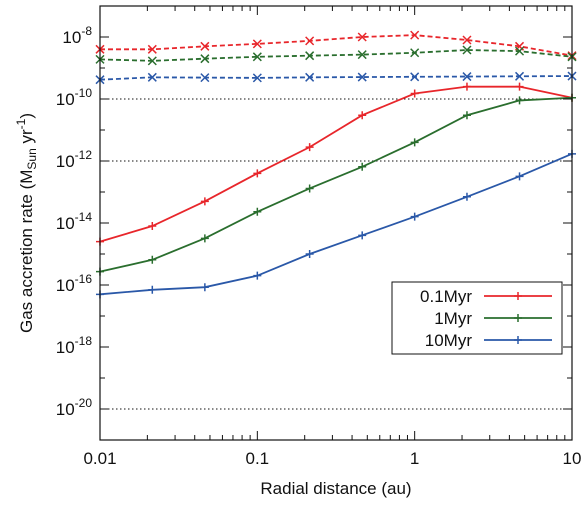 The height and width of the screenshot is (506, 586). What do you see at coordinates (335, 488) in the screenshot?
I see `x-axis-title: Radial distance (au)` at bounding box center [335, 488].